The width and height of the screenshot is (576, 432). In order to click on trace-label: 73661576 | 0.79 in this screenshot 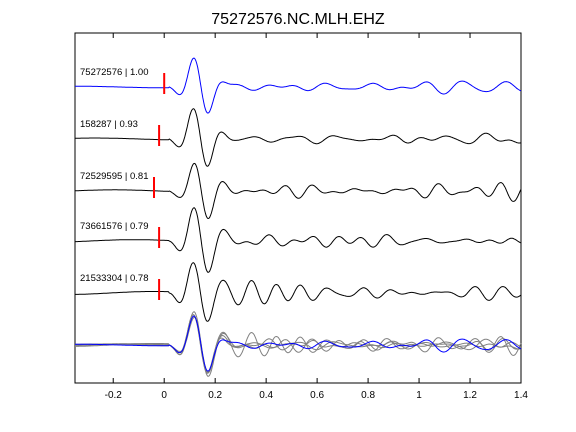, I will do `click(114, 226)`.